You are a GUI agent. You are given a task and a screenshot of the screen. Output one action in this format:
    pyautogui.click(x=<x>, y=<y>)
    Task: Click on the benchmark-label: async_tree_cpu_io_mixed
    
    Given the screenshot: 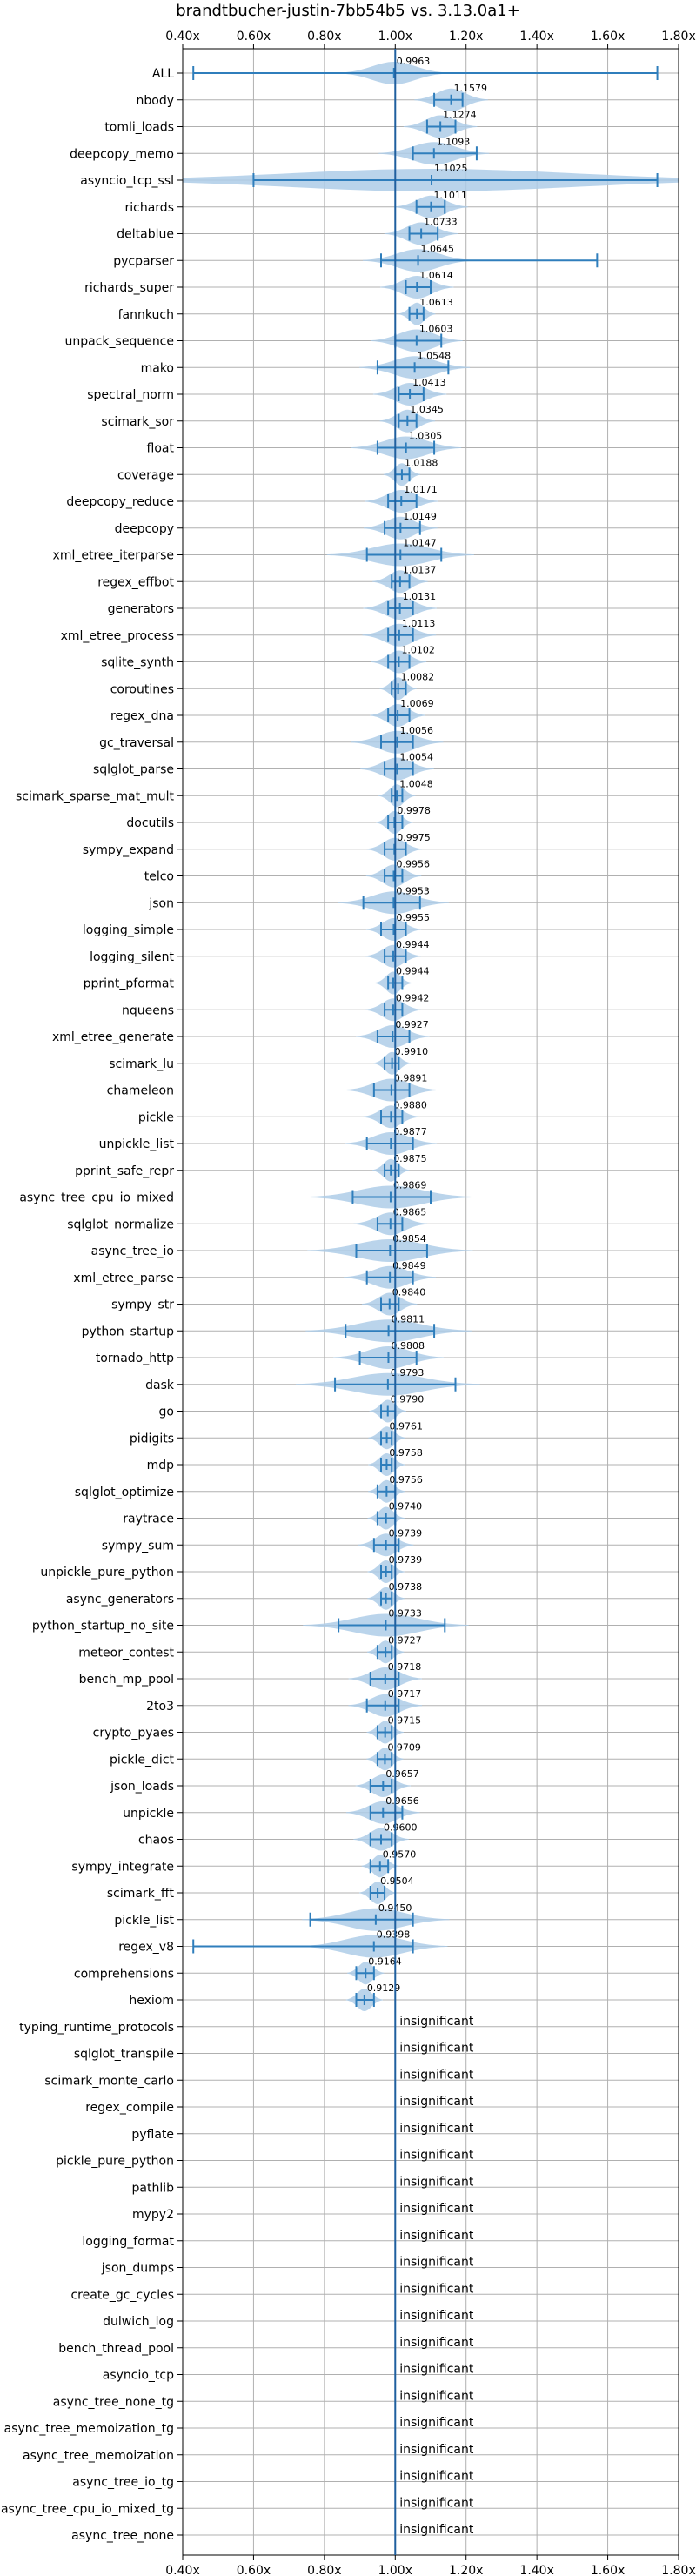 What is the action you would take?
    pyautogui.click(x=96, y=1198)
    